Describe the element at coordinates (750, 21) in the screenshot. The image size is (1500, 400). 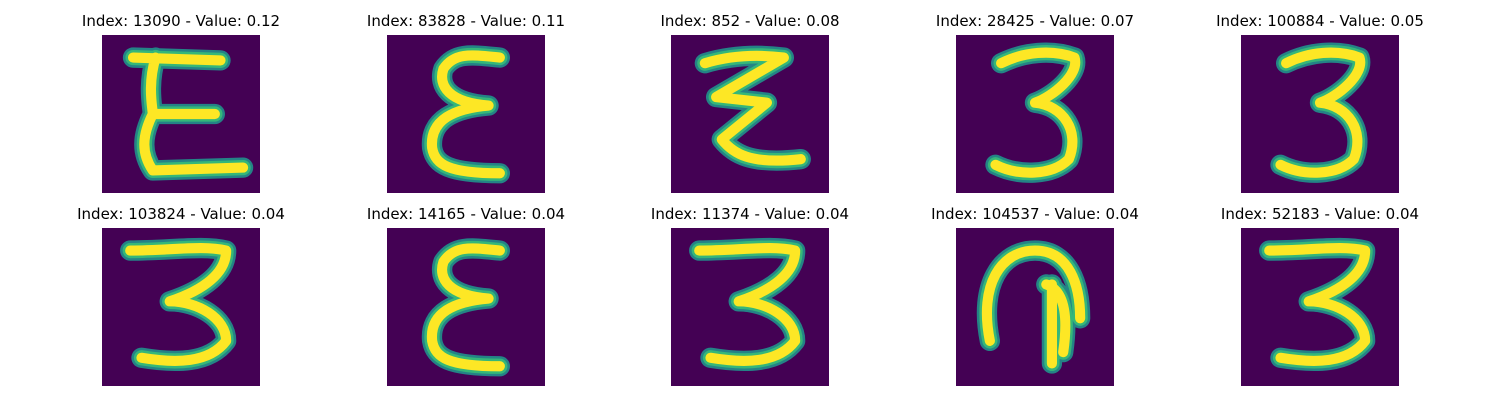
I see `panel-title: Index: 852 - Value: 0.08` at that location.